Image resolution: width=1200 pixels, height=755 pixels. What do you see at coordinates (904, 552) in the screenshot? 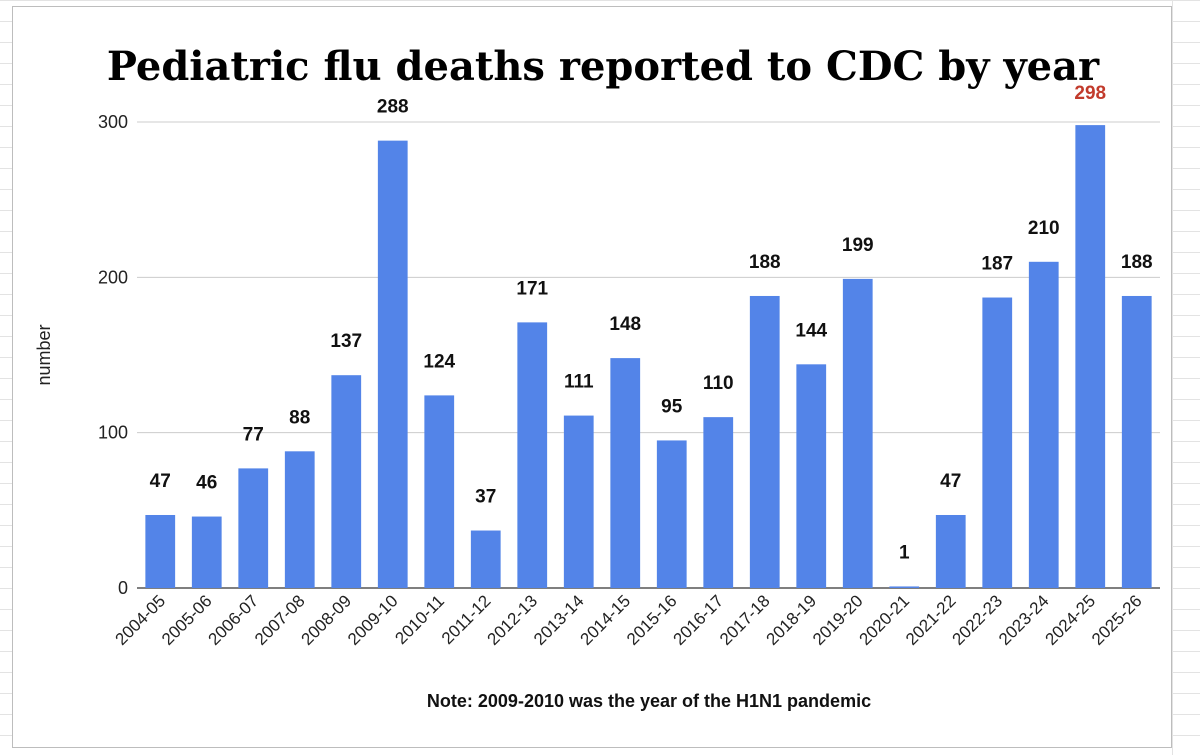
I see `data-label: 1` at bounding box center [904, 552].